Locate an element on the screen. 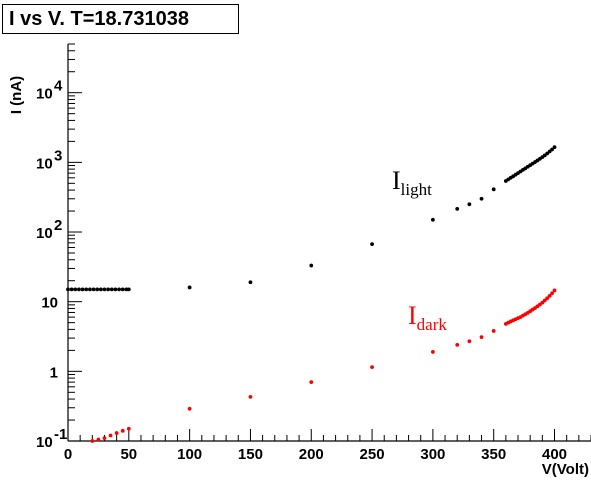  annotations: Ilight Idark is located at coordinates (419, 250).